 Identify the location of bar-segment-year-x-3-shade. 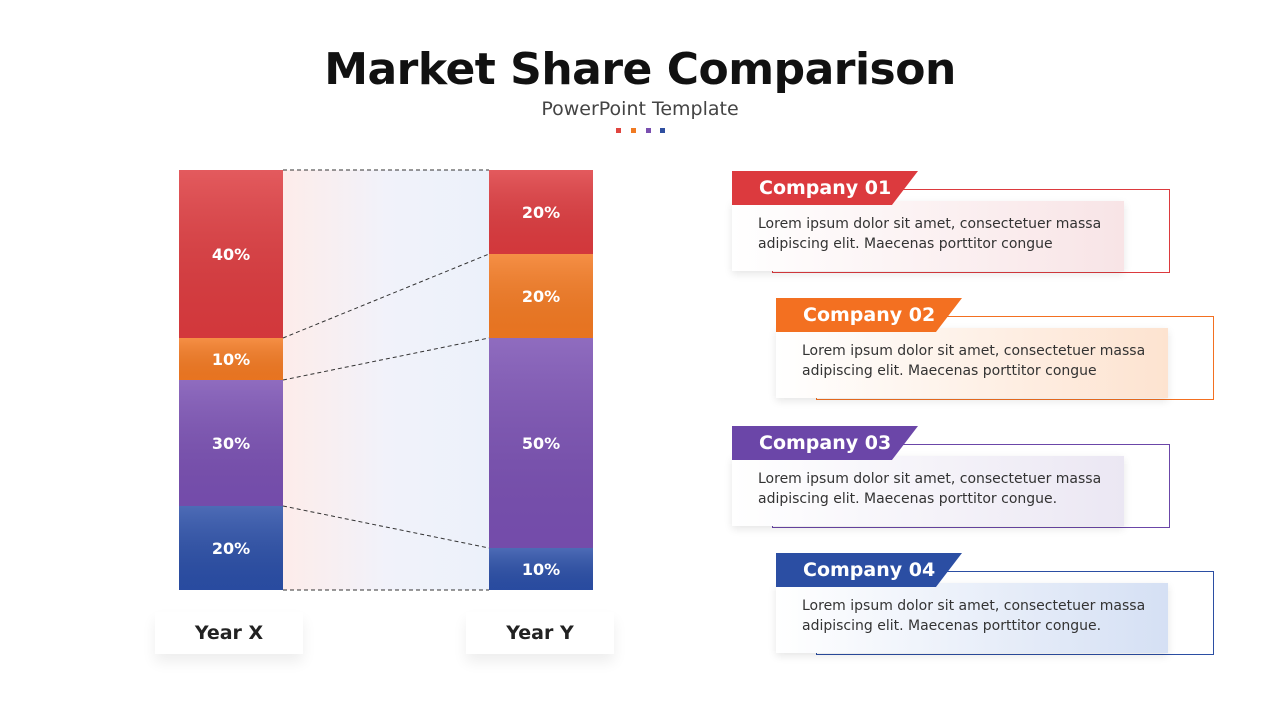
(231, 359).